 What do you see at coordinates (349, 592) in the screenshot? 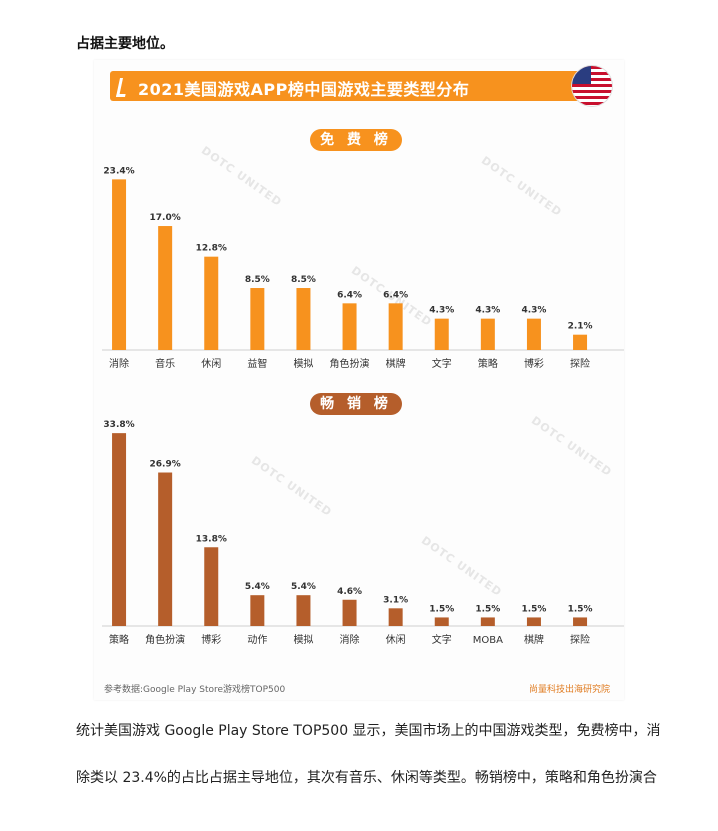
I see `data-label: 4.6%` at bounding box center [349, 592].